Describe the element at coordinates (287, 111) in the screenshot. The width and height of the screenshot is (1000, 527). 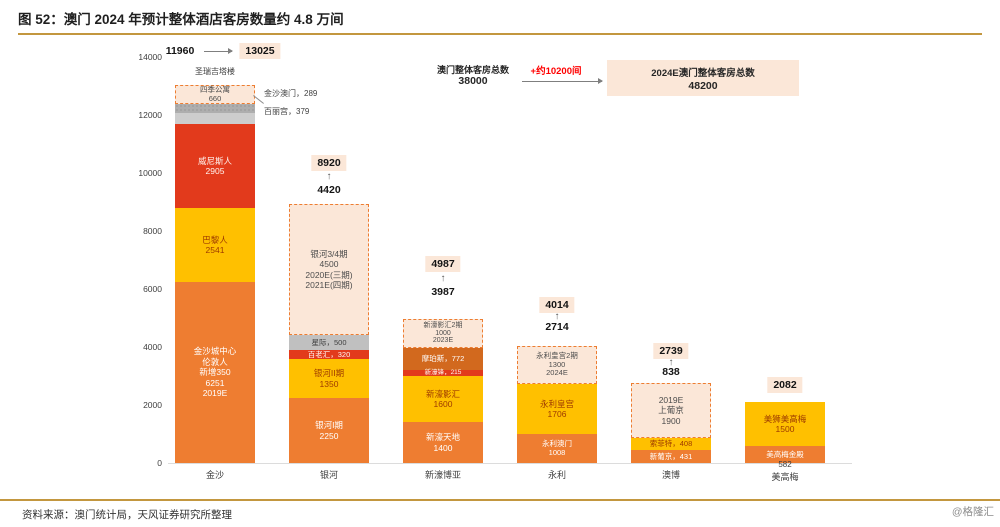
I see `segment-callout: 百丽宫，379` at that location.